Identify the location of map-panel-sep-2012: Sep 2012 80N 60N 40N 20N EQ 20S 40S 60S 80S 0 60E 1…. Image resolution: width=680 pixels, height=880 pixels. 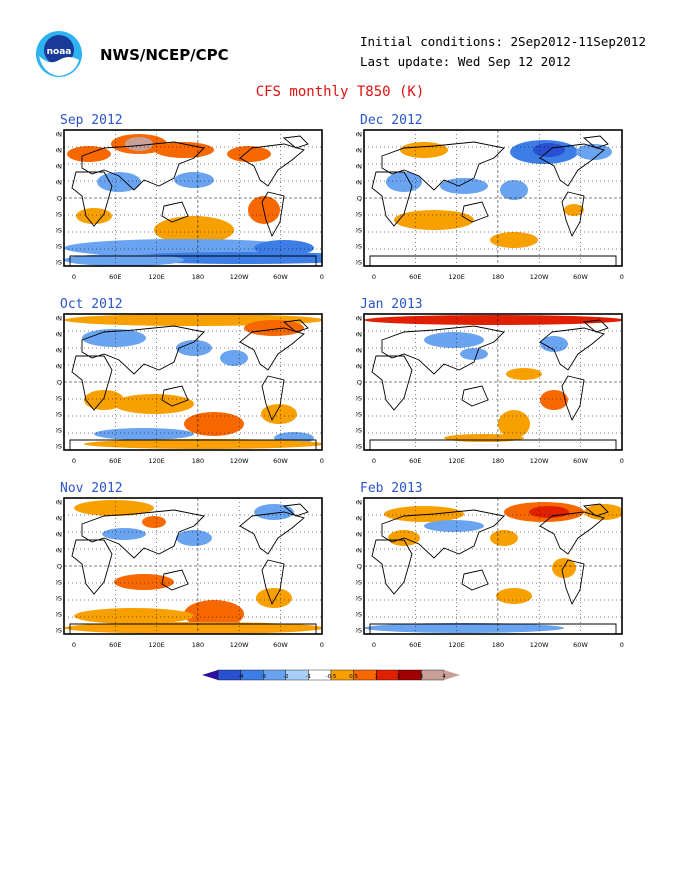
(191, 198).